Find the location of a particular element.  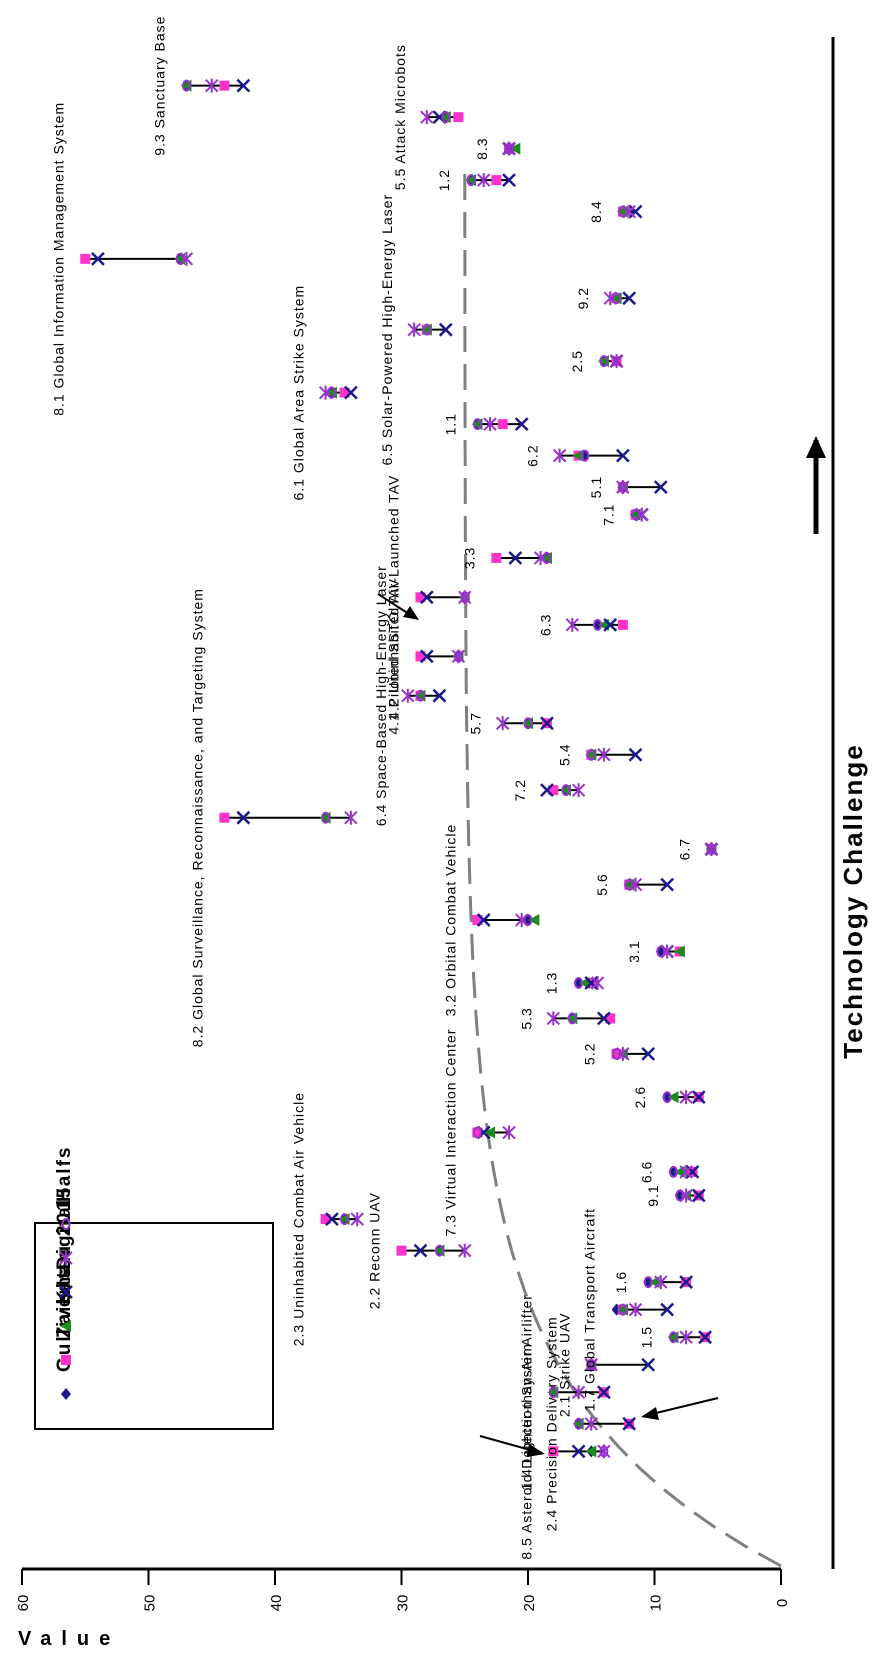

y-tick-10: 10 is located at coordinates (656, 1590).